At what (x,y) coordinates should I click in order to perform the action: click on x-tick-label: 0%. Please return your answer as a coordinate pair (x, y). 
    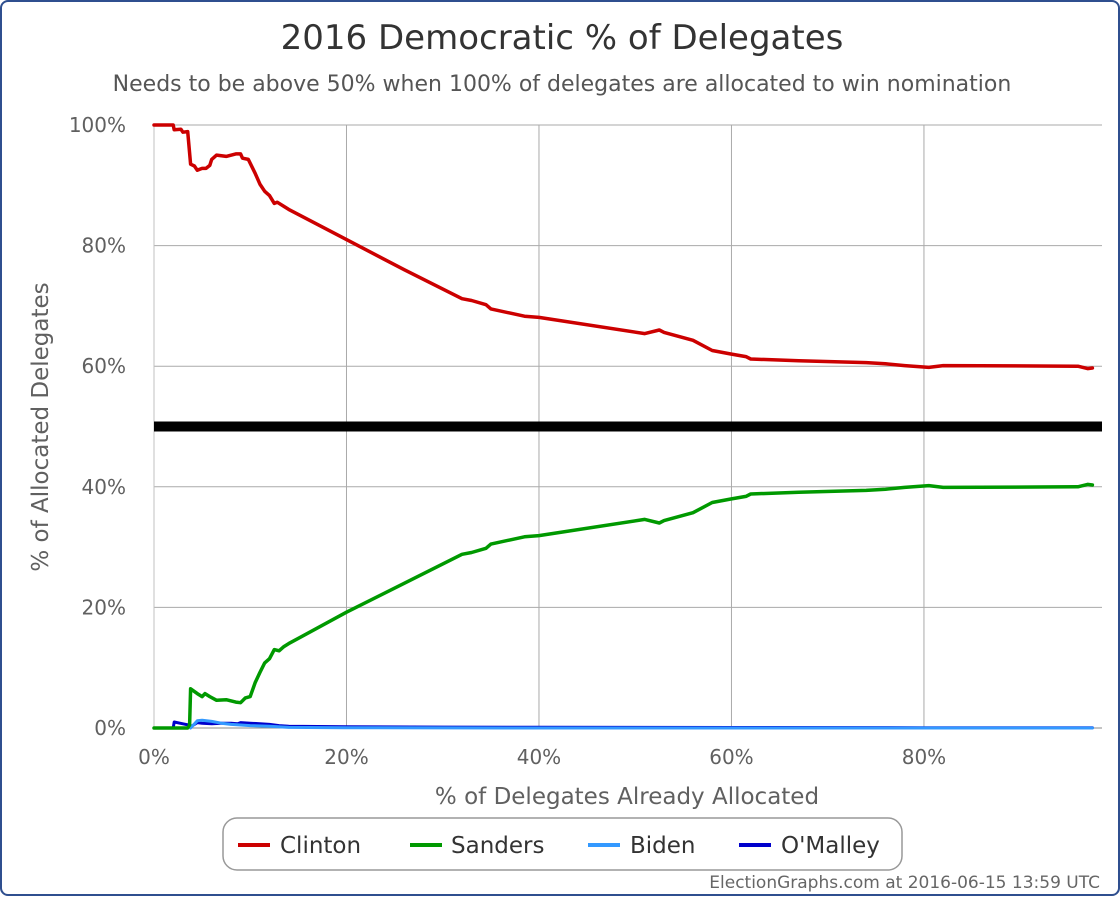
    Looking at the image, I should click on (154, 757).